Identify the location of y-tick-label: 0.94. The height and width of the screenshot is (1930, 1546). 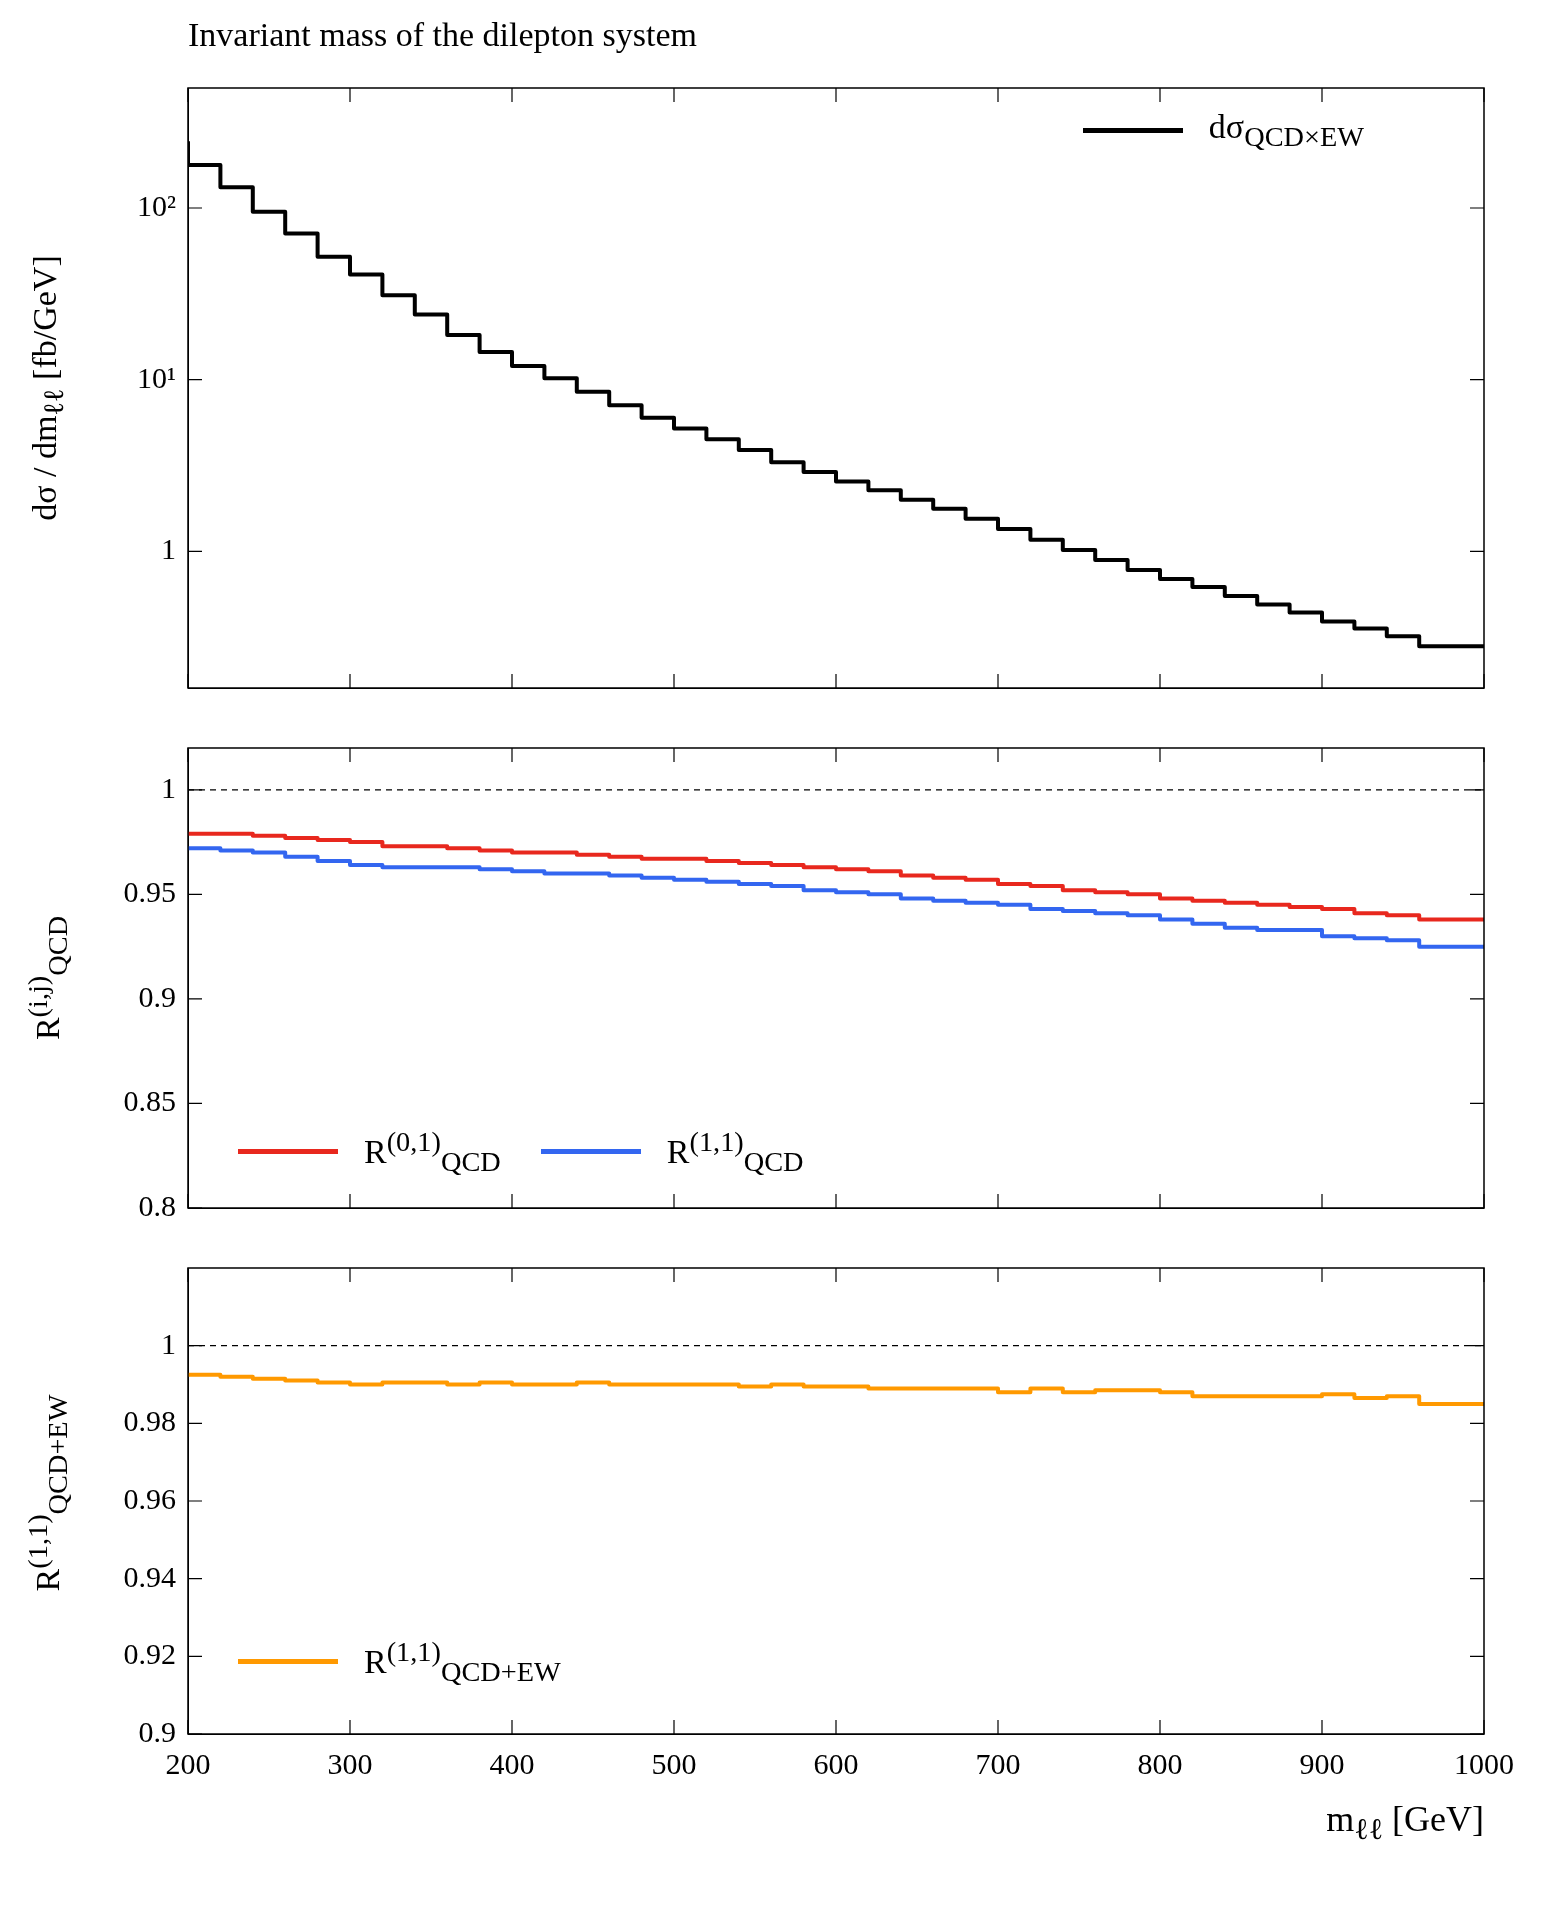
(149, 1576).